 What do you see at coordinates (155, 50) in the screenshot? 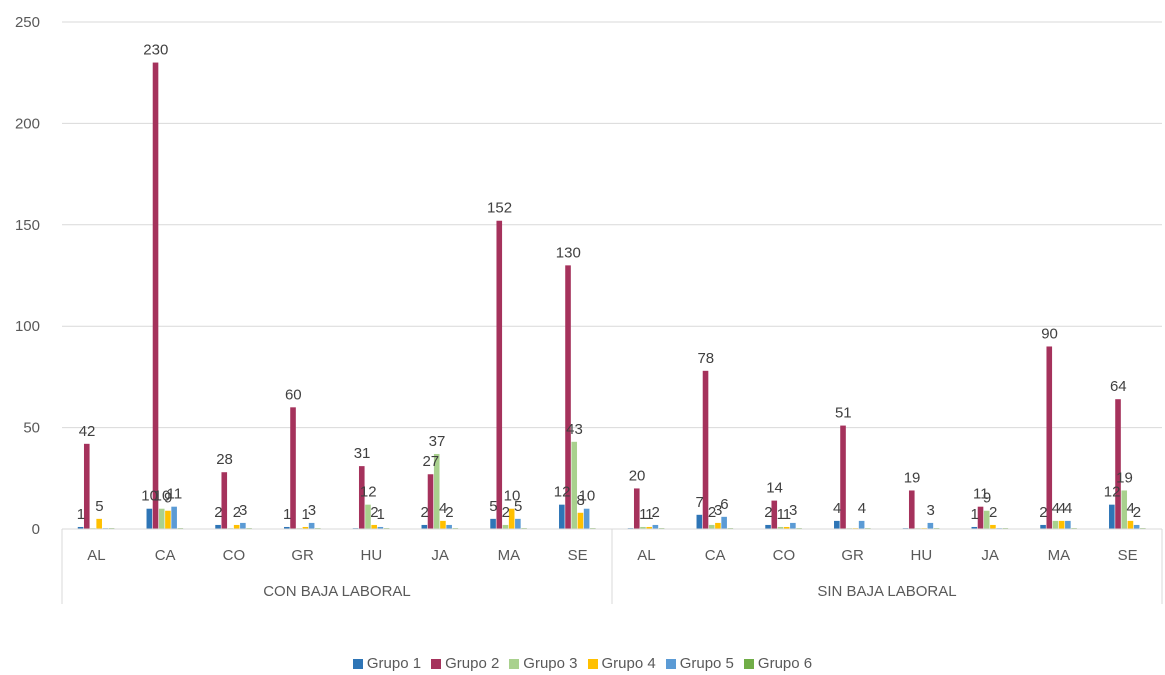
I see `data-label: 230` at bounding box center [155, 50].